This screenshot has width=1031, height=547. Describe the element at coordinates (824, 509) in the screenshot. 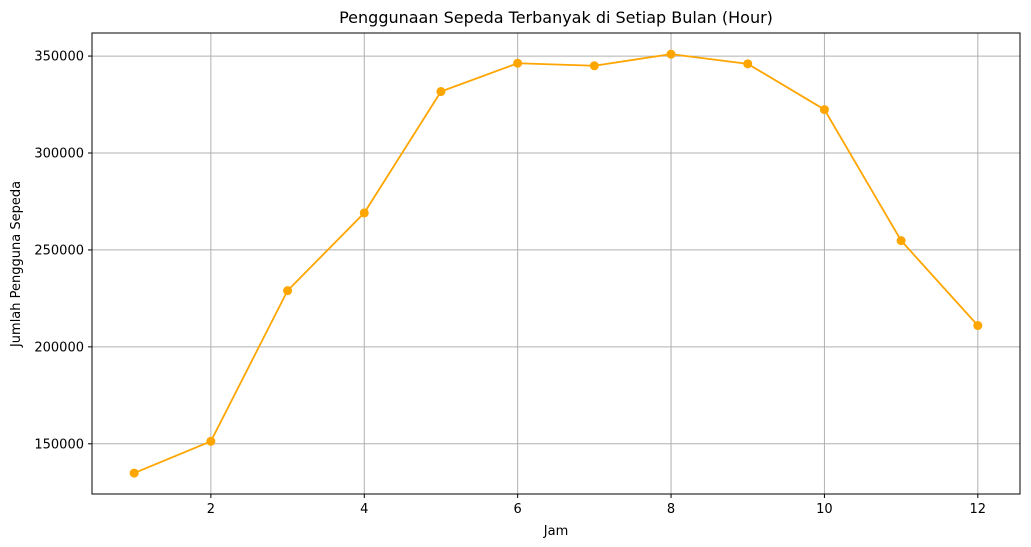

I see `x-tick-label: 10` at that location.